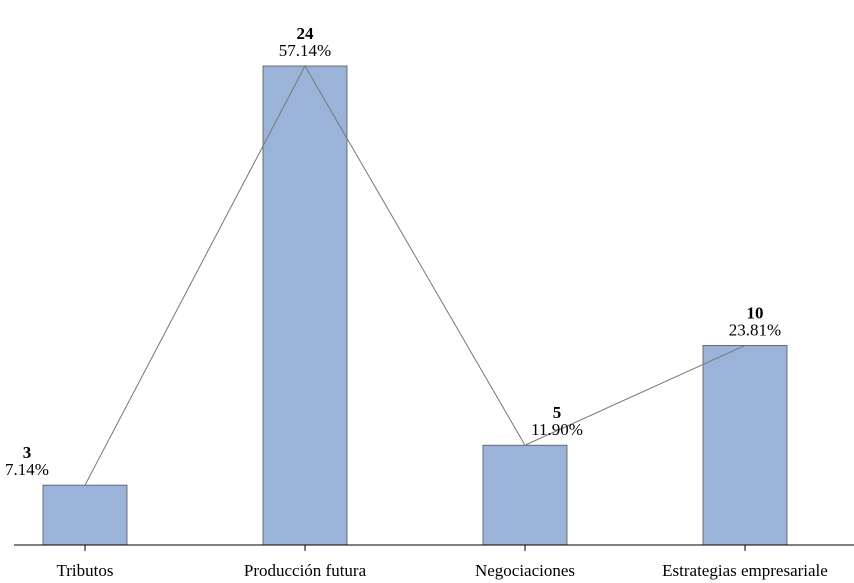 This screenshot has width=854, height=583. I want to click on x-tick-label-2: Negociaciones, so click(525, 570).